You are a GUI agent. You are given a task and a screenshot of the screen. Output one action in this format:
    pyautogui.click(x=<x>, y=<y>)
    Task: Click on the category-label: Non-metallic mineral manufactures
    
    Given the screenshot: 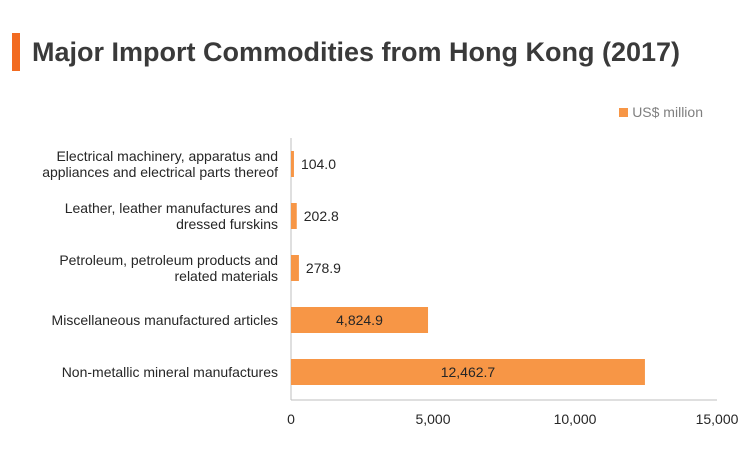 What is the action you would take?
    pyautogui.click(x=170, y=372)
    